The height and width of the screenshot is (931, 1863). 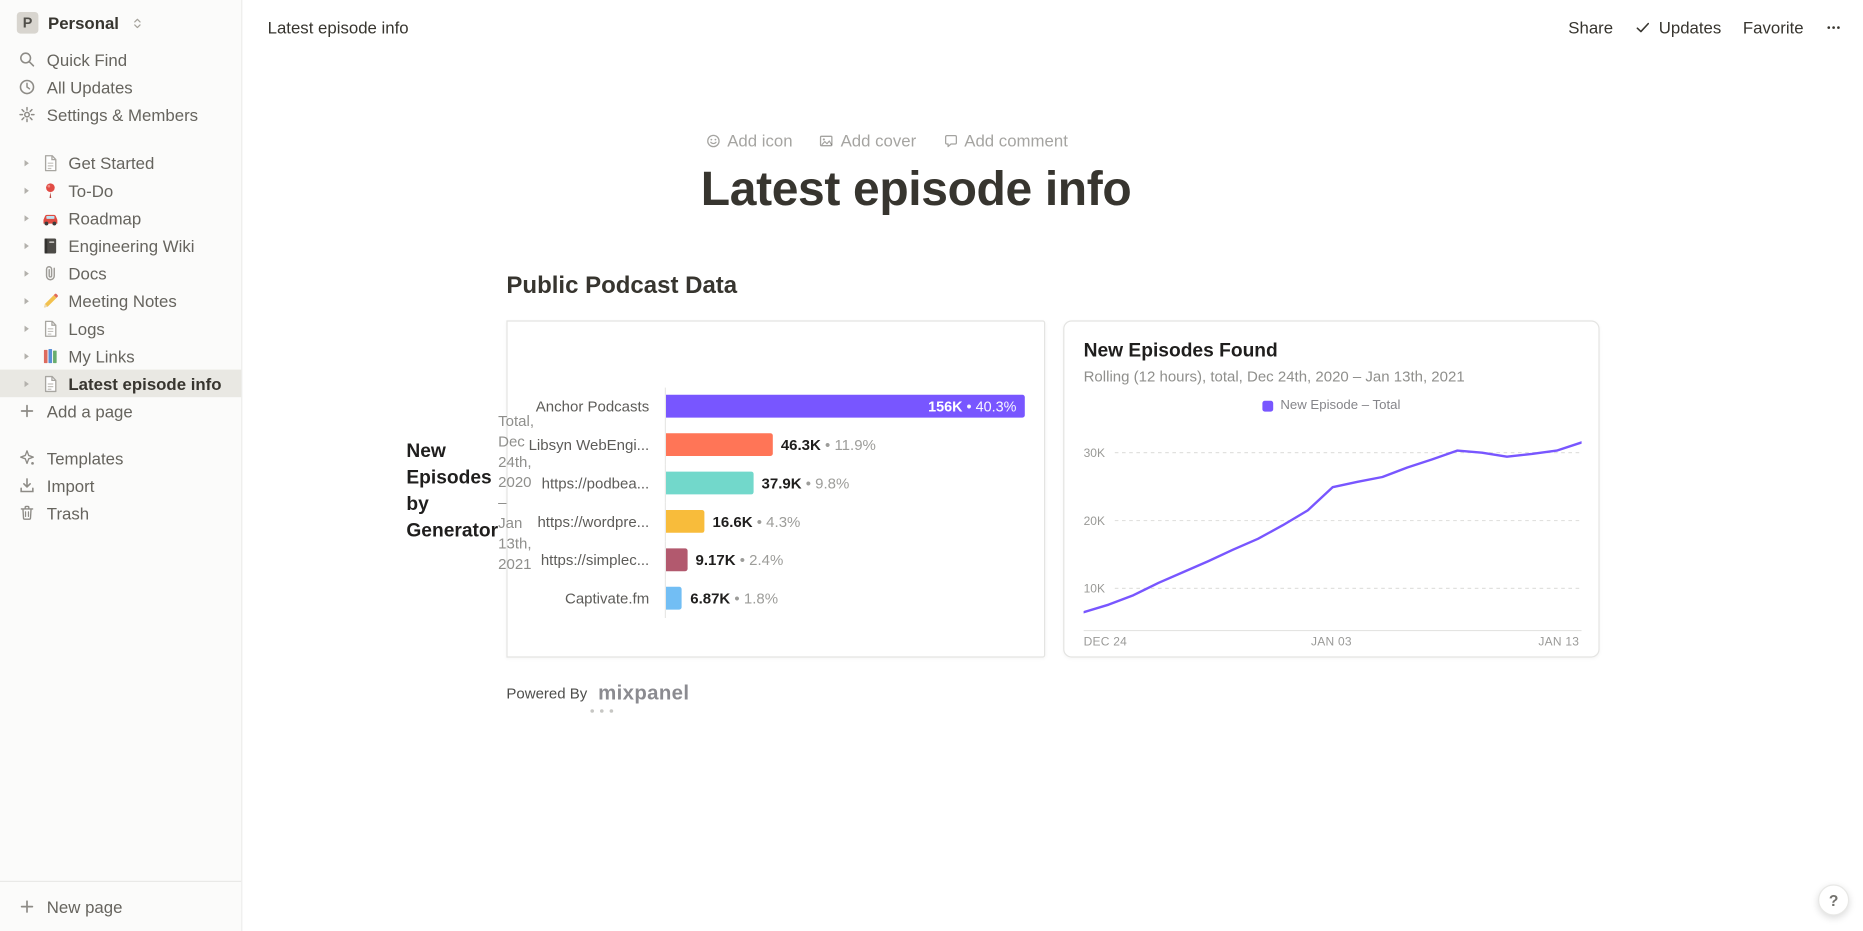 I want to click on notebook-icon, so click(x=50, y=245).